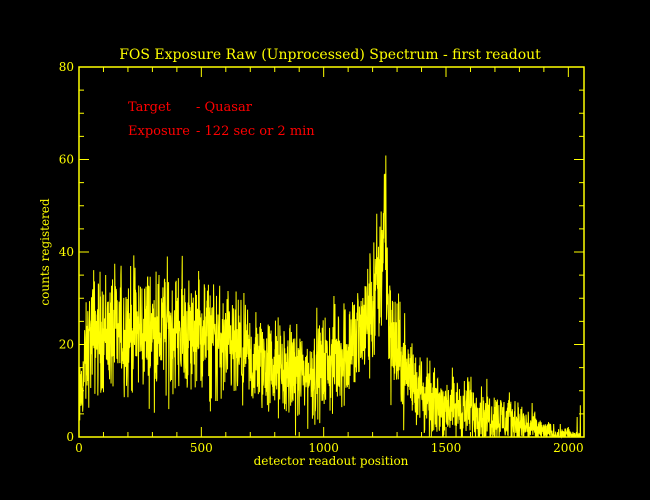 The height and width of the screenshot is (500, 650). I want to click on x-tick-label: 1000, so click(323, 448).